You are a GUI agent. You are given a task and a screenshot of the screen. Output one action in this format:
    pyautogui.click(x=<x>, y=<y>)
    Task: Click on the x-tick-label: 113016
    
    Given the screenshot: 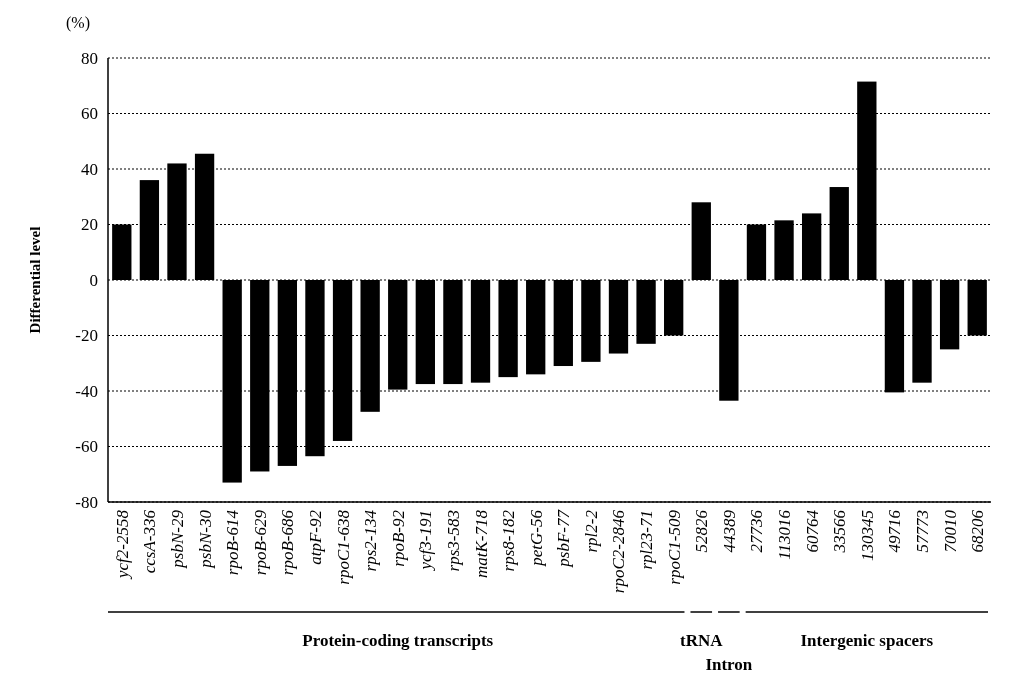 What is the action you would take?
    pyautogui.click(x=785, y=534)
    